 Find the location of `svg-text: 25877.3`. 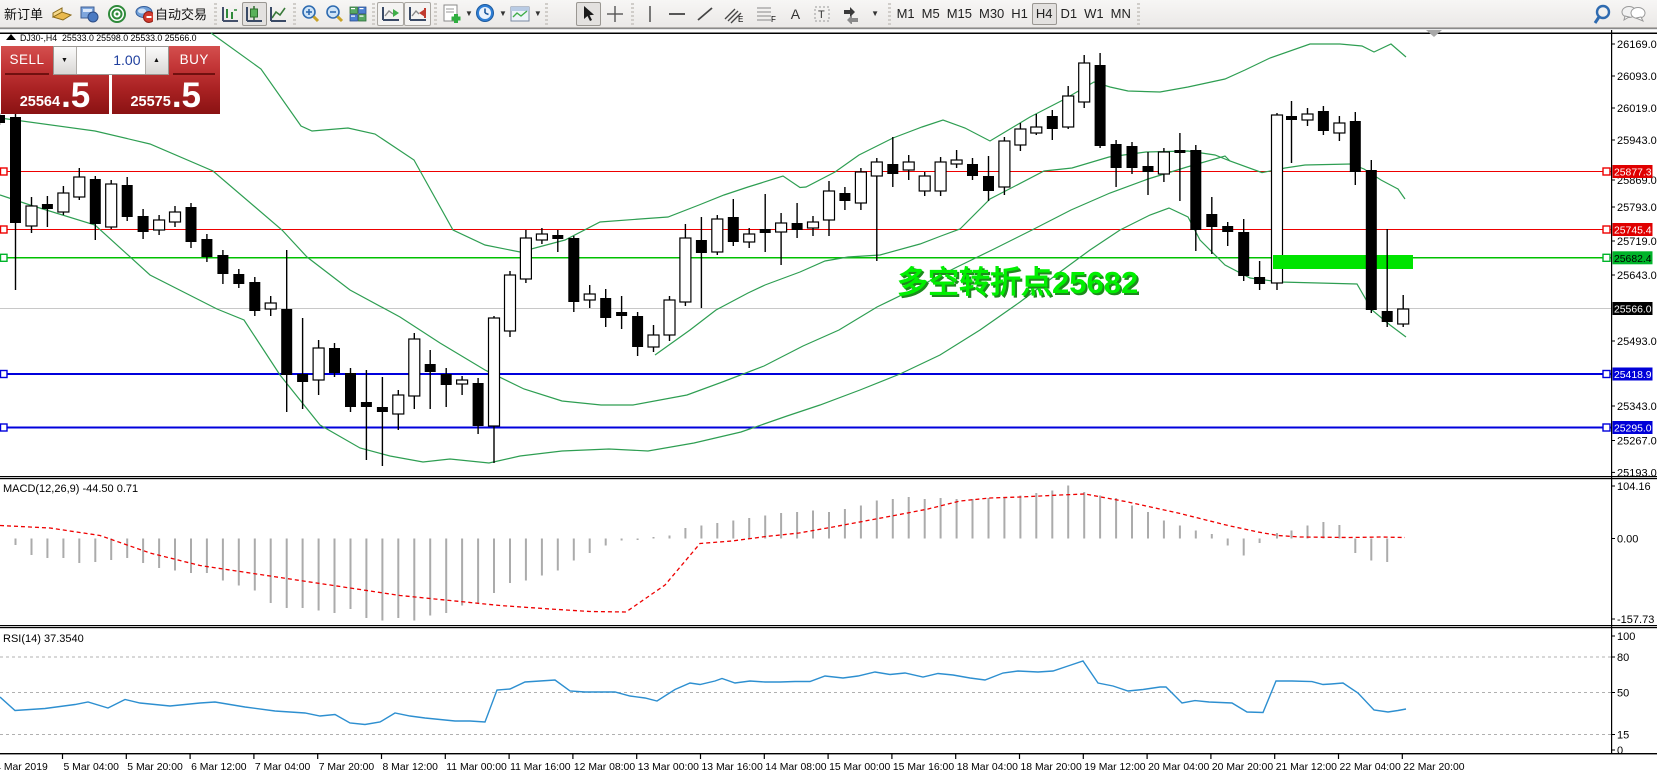

svg-text: 25877.3 is located at coordinates (1633, 173).